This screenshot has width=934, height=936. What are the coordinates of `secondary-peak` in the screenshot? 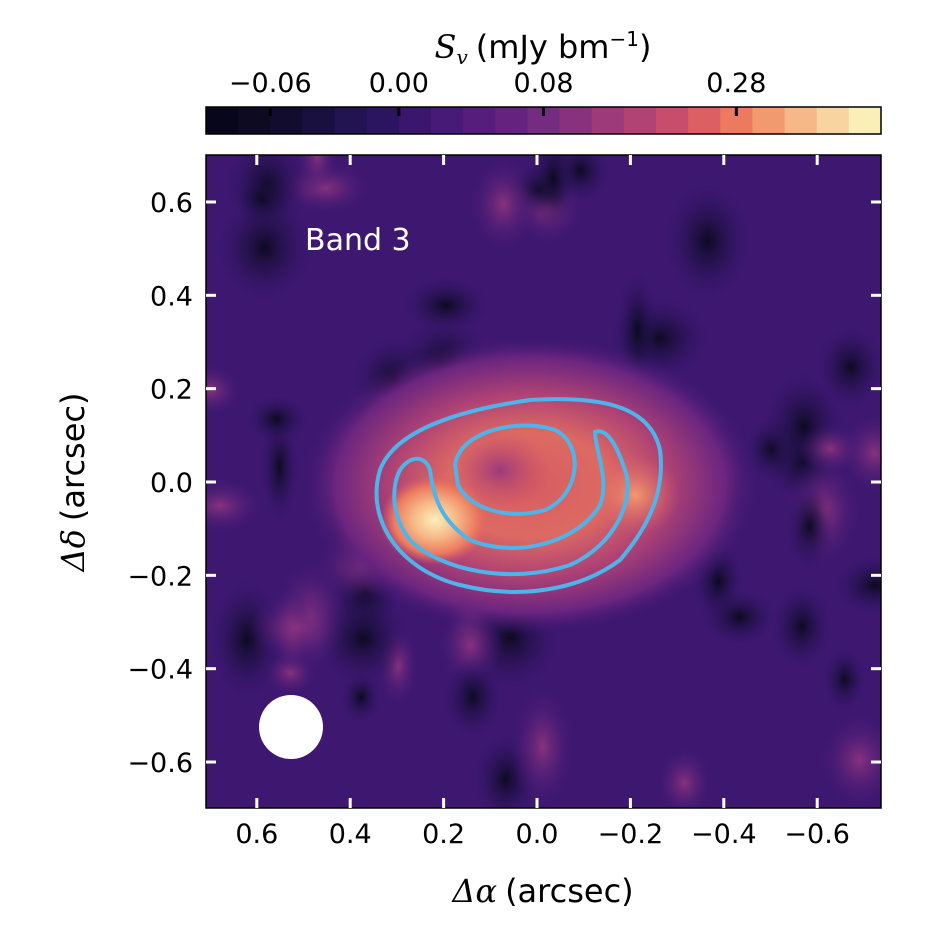 It's located at (635, 495).